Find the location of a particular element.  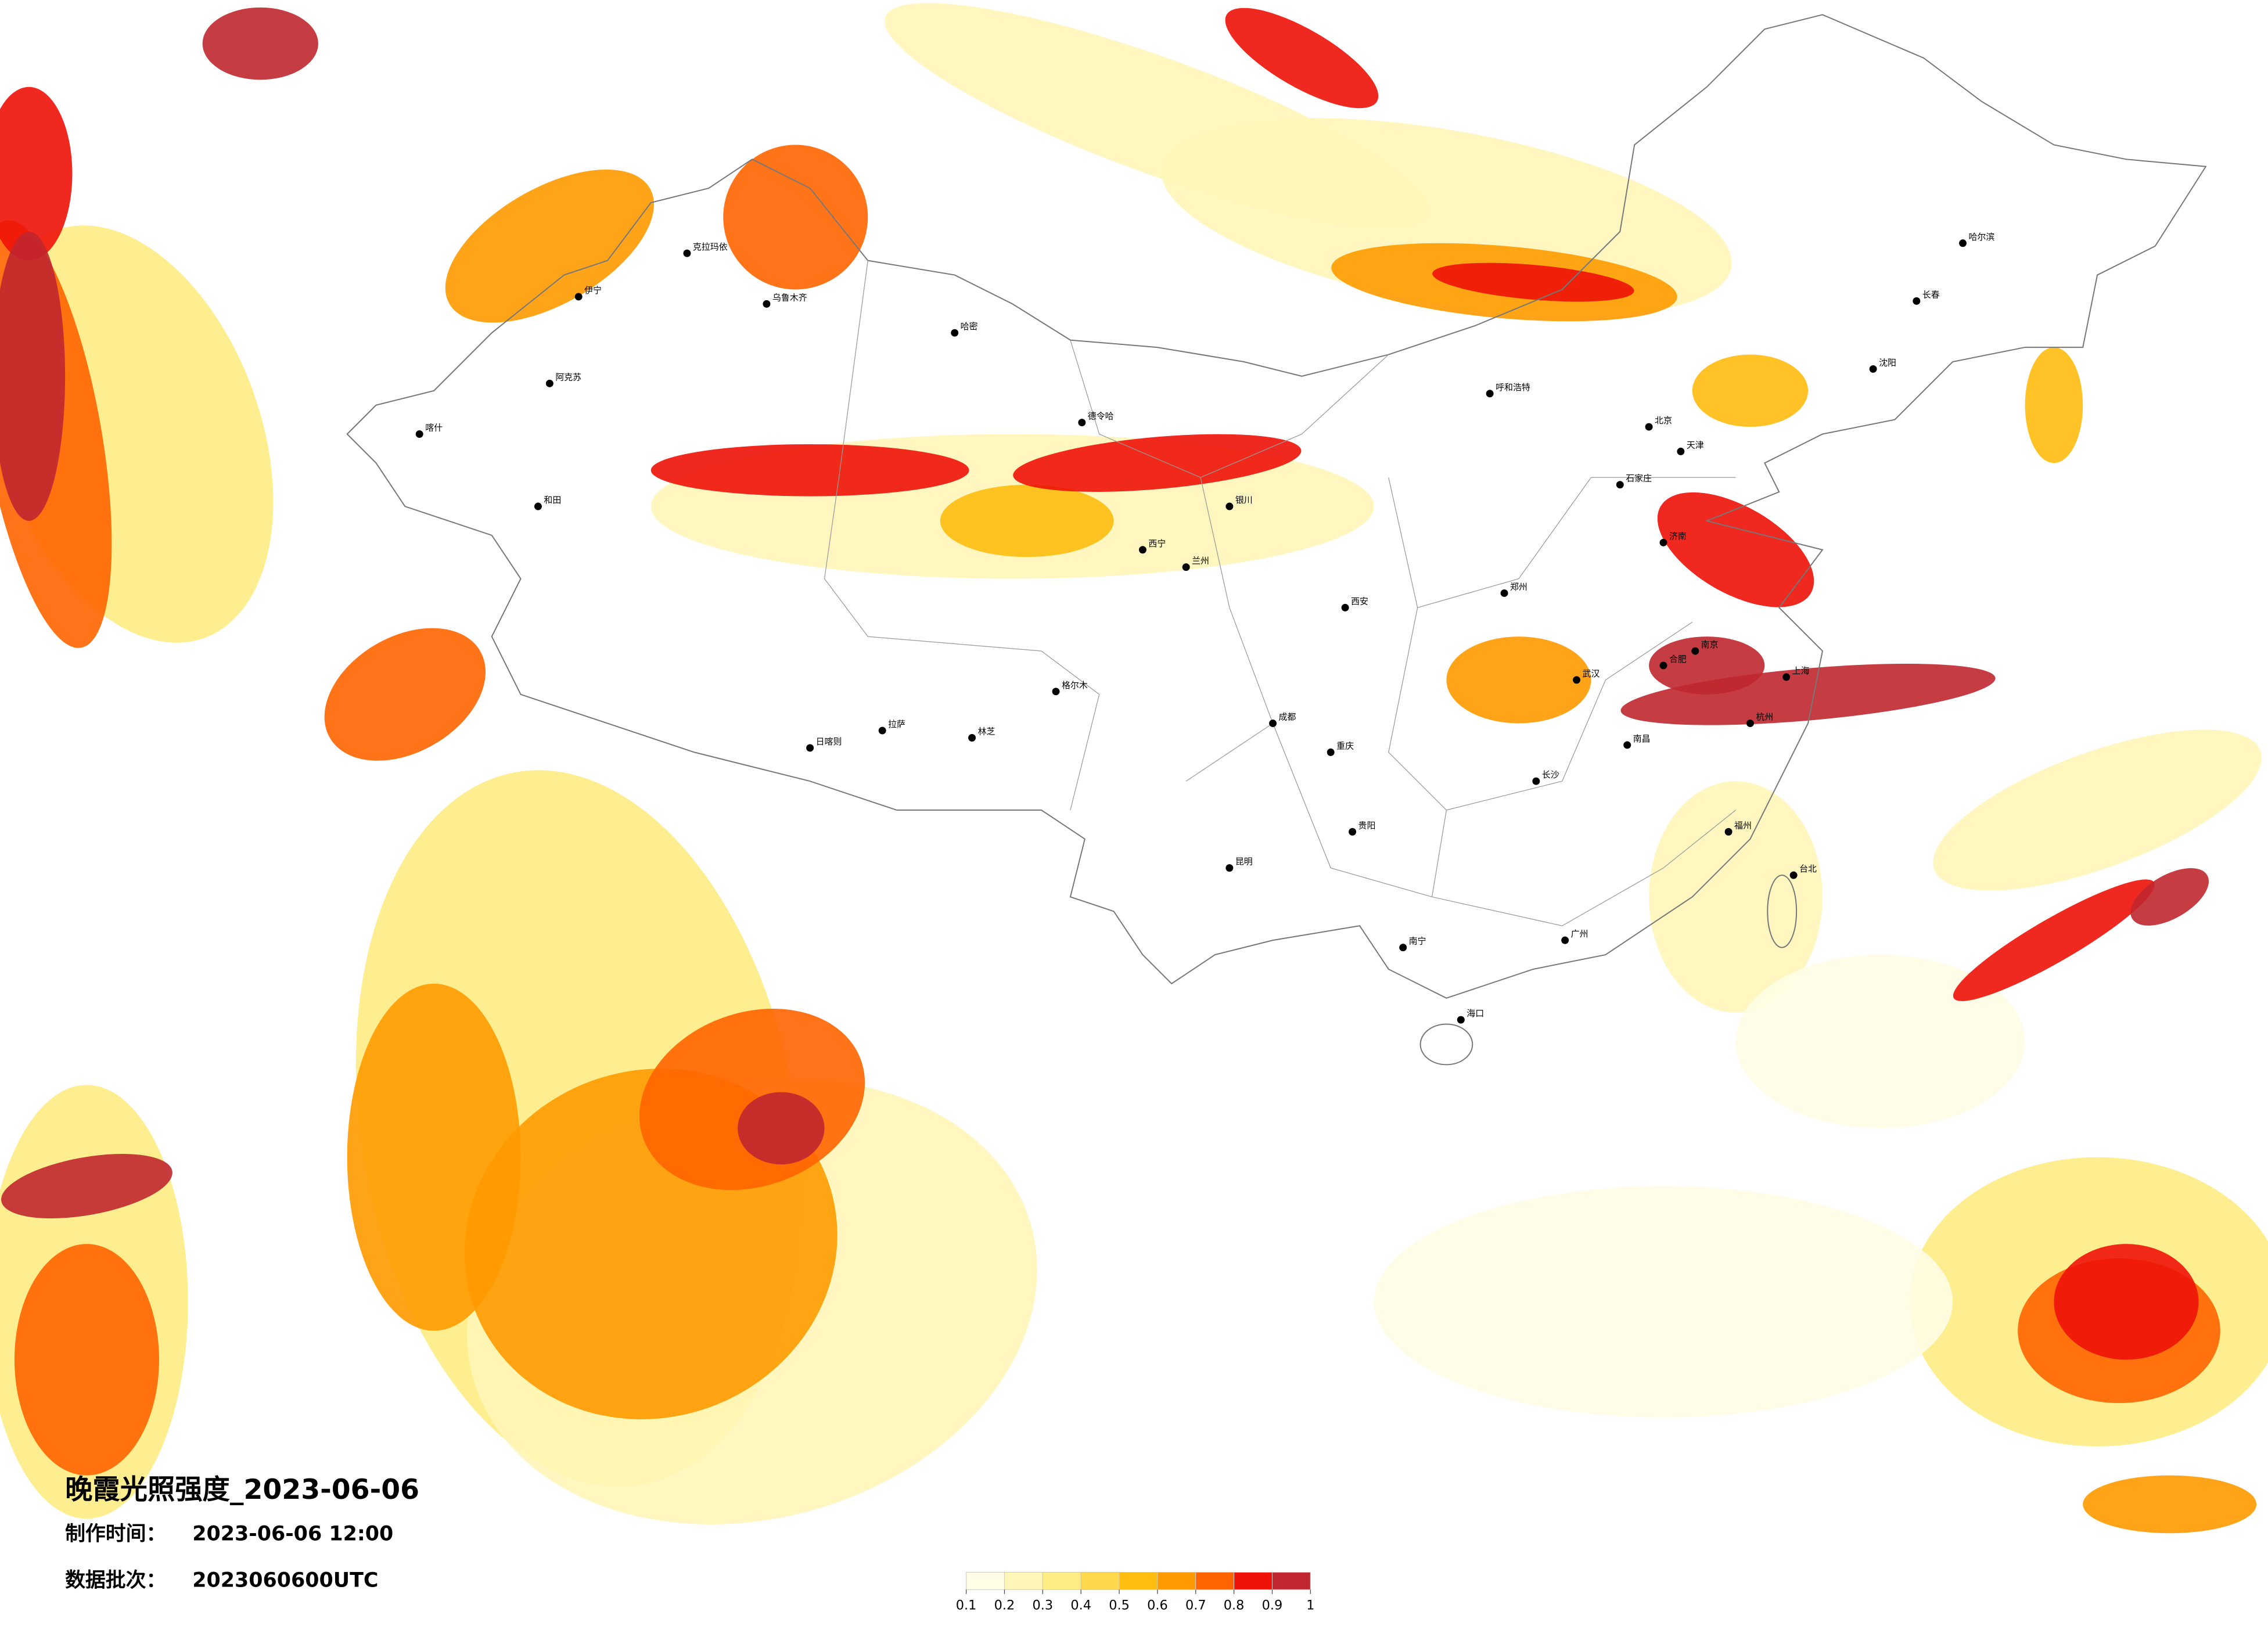

city-label: 武汉 is located at coordinates (1591, 673).